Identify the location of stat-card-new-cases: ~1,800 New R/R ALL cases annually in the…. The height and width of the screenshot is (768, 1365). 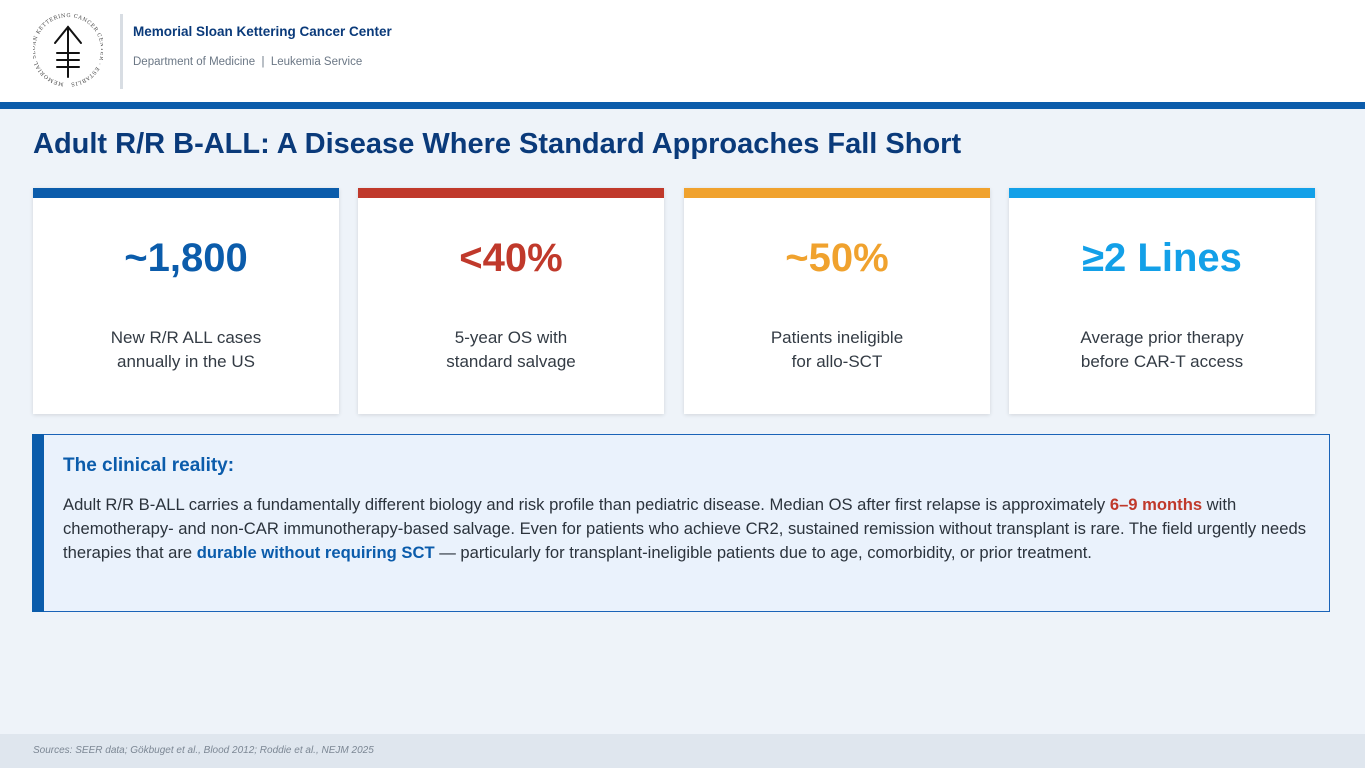
(186, 301).